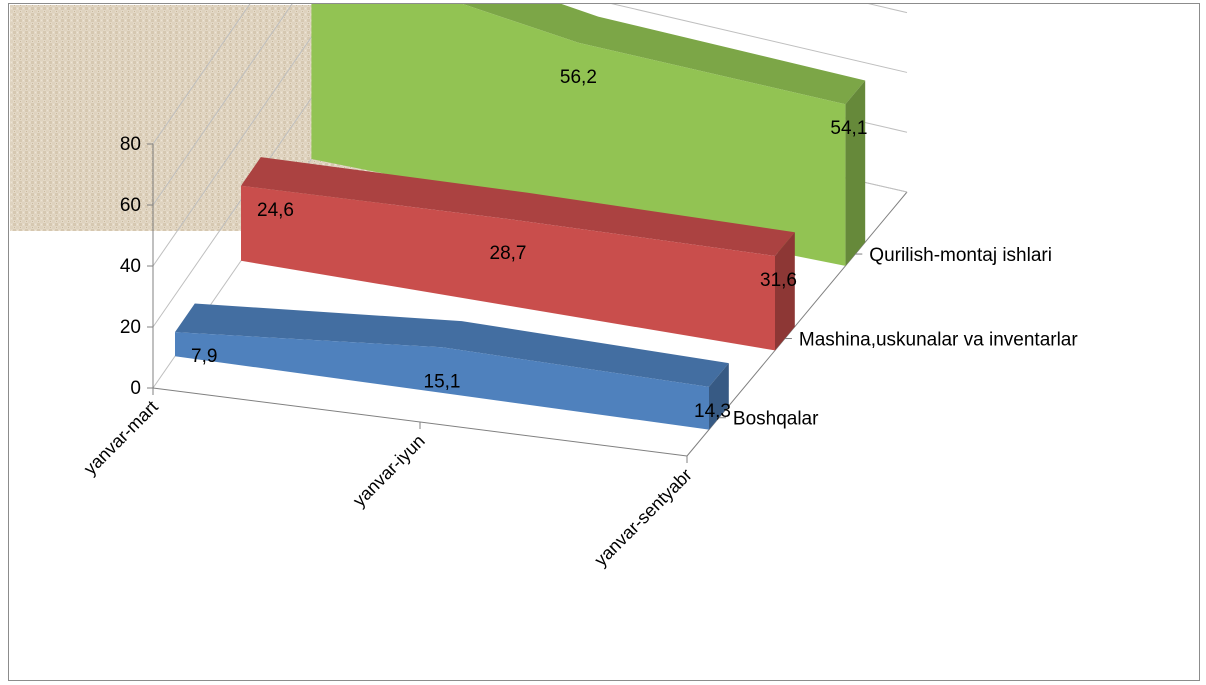 The image size is (1206, 685). I want to click on y-tick-labels: 0 20 40 60 80, so click(136, 266).